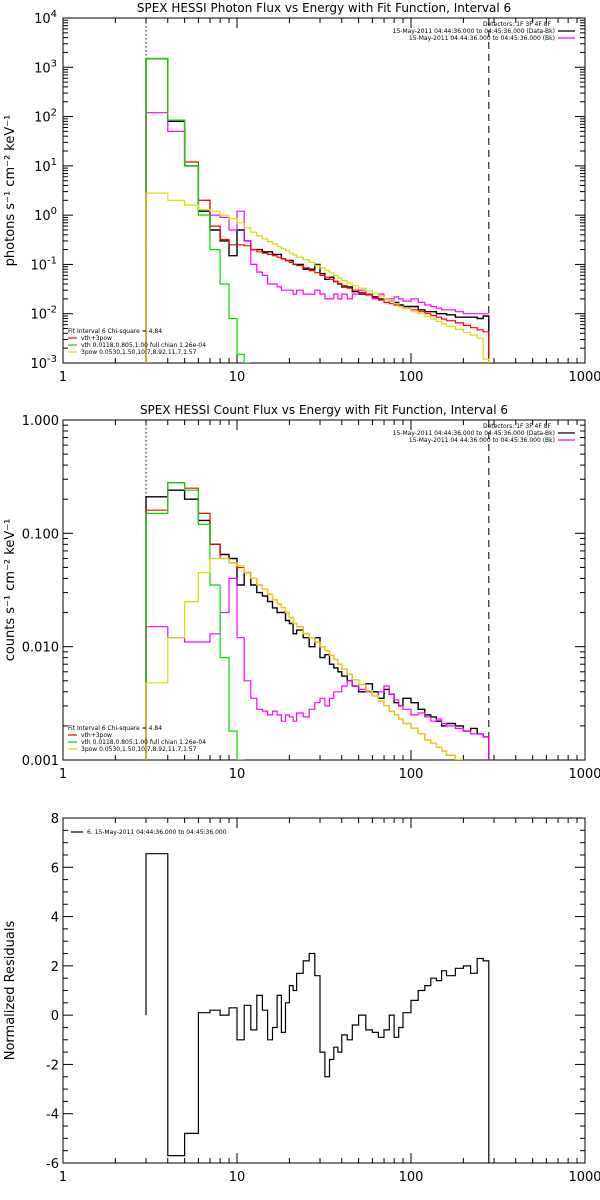 Image resolution: width=600 pixels, height=1200 pixels. Describe the element at coordinates (54, 113) in the screenshot. I see `y-tick-exponent: 2` at that location.